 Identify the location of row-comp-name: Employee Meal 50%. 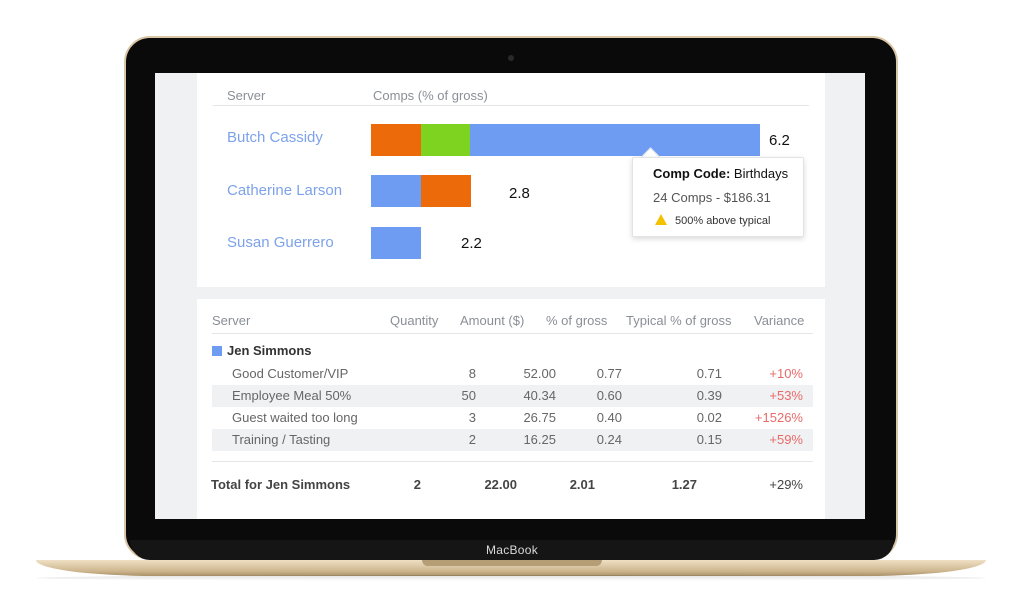
(292, 395).